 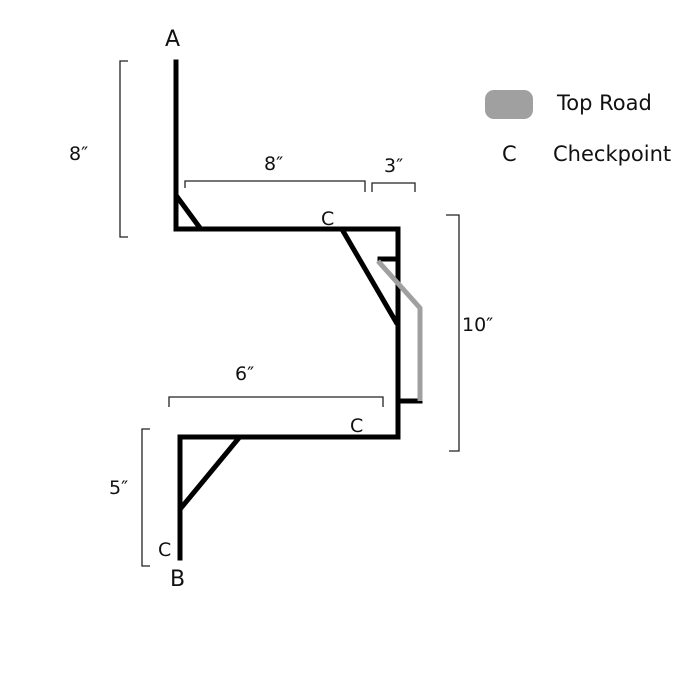 I want to click on point-b-label: B, so click(x=177, y=579).